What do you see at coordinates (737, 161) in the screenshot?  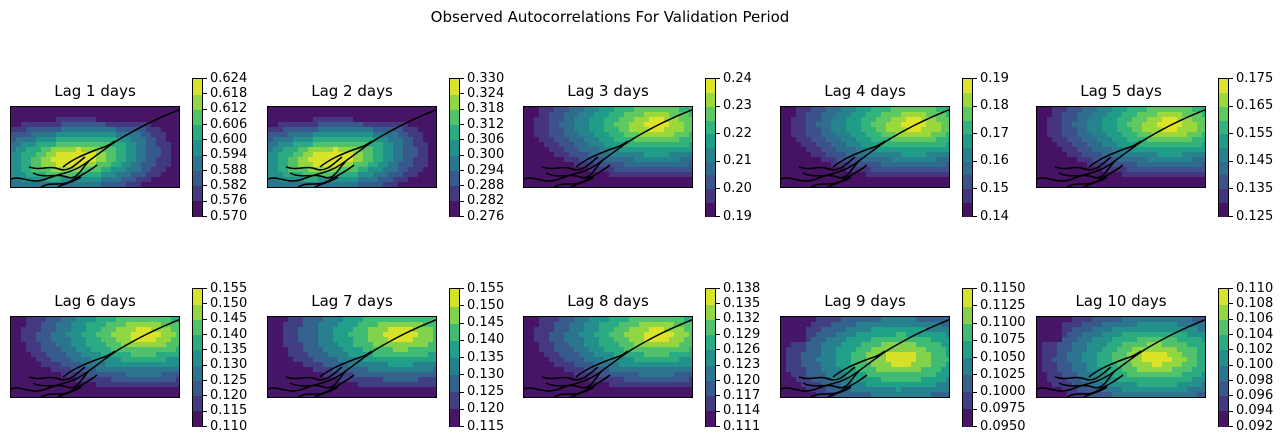 I see `colorbar-tick-label: 0.21` at bounding box center [737, 161].